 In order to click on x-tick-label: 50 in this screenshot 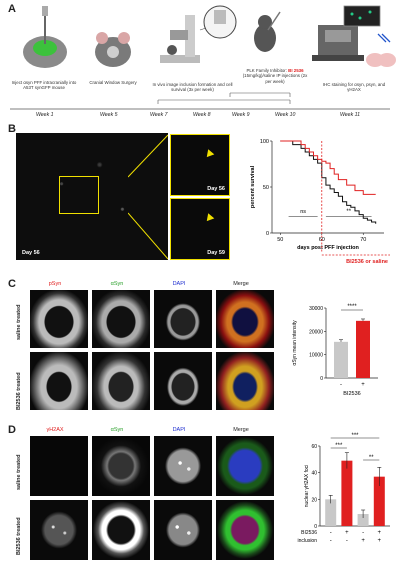, I will do `click(280, 240)`.